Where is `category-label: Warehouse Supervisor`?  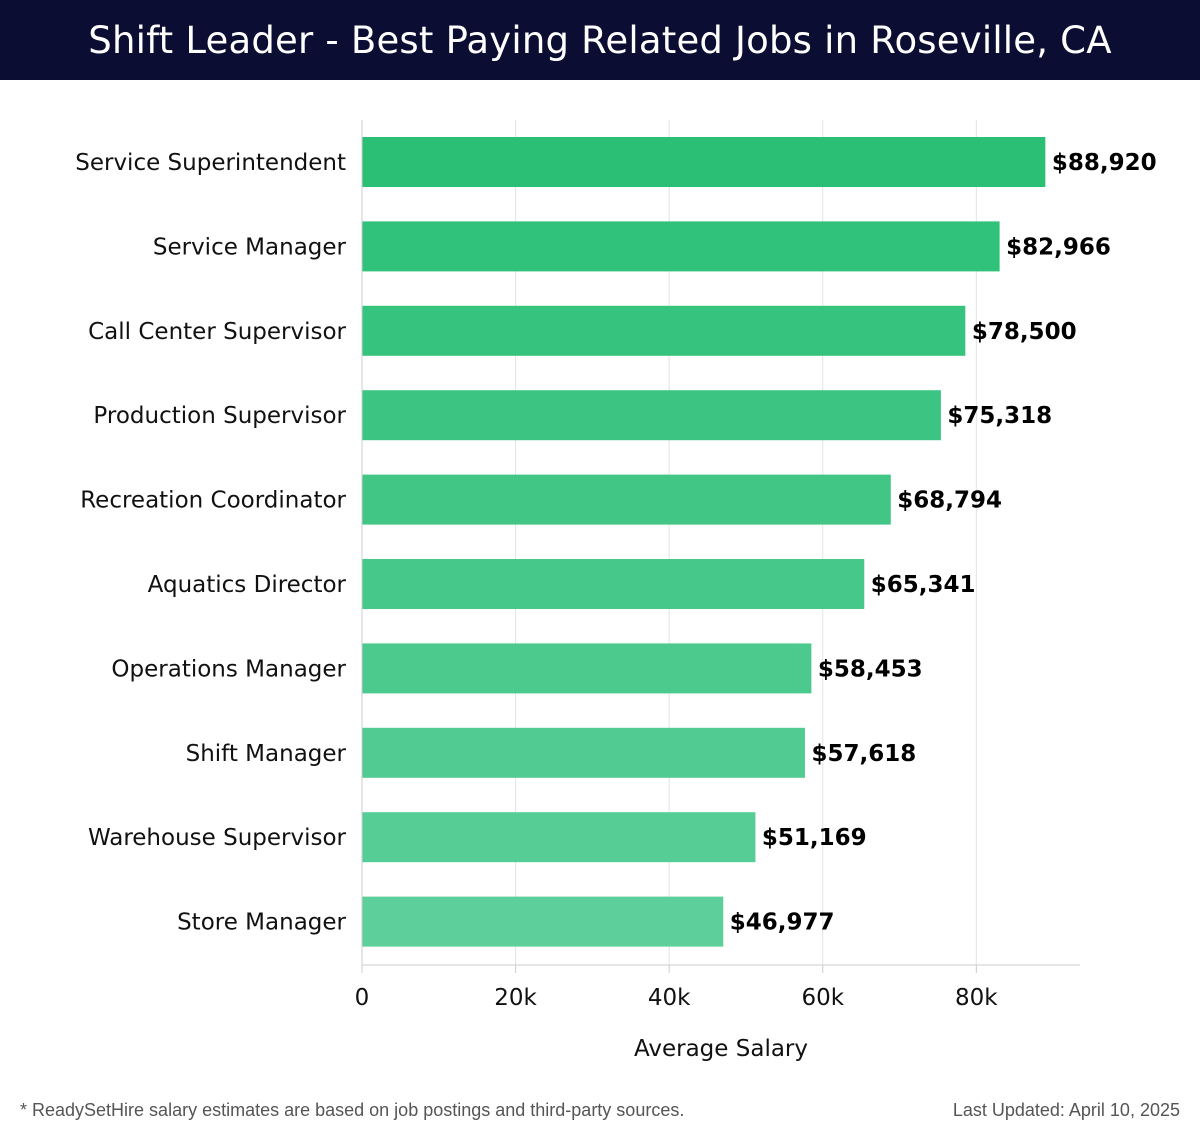 category-label: Warehouse Supervisor is located at coordinates (217, 838).